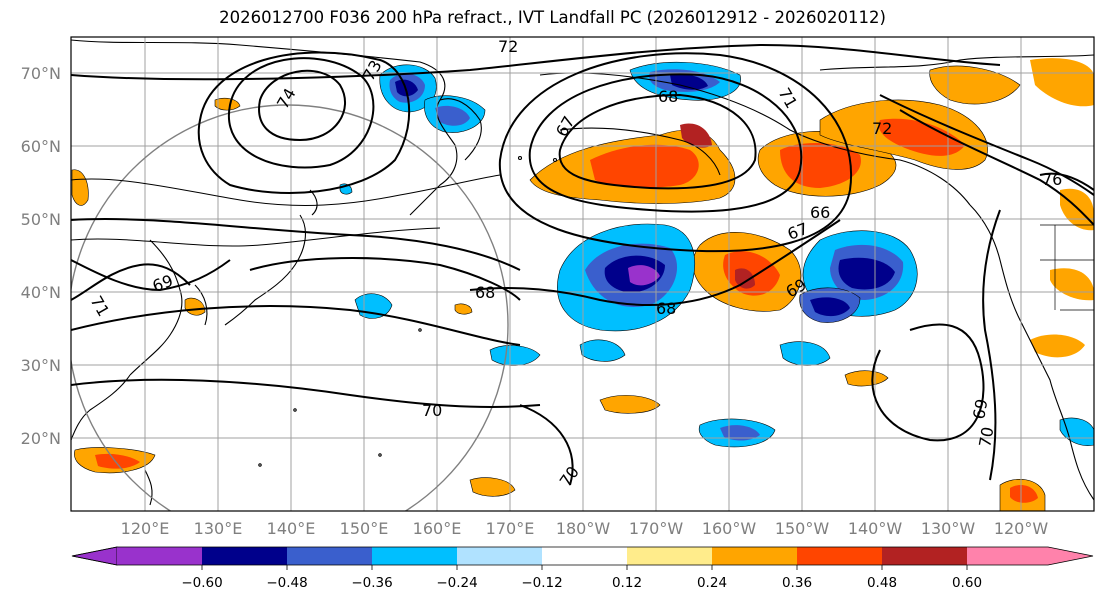 This screenshot has width=1105, height=604. I want to click on colorbar-tick-label: −0.24, so click(456, 583).